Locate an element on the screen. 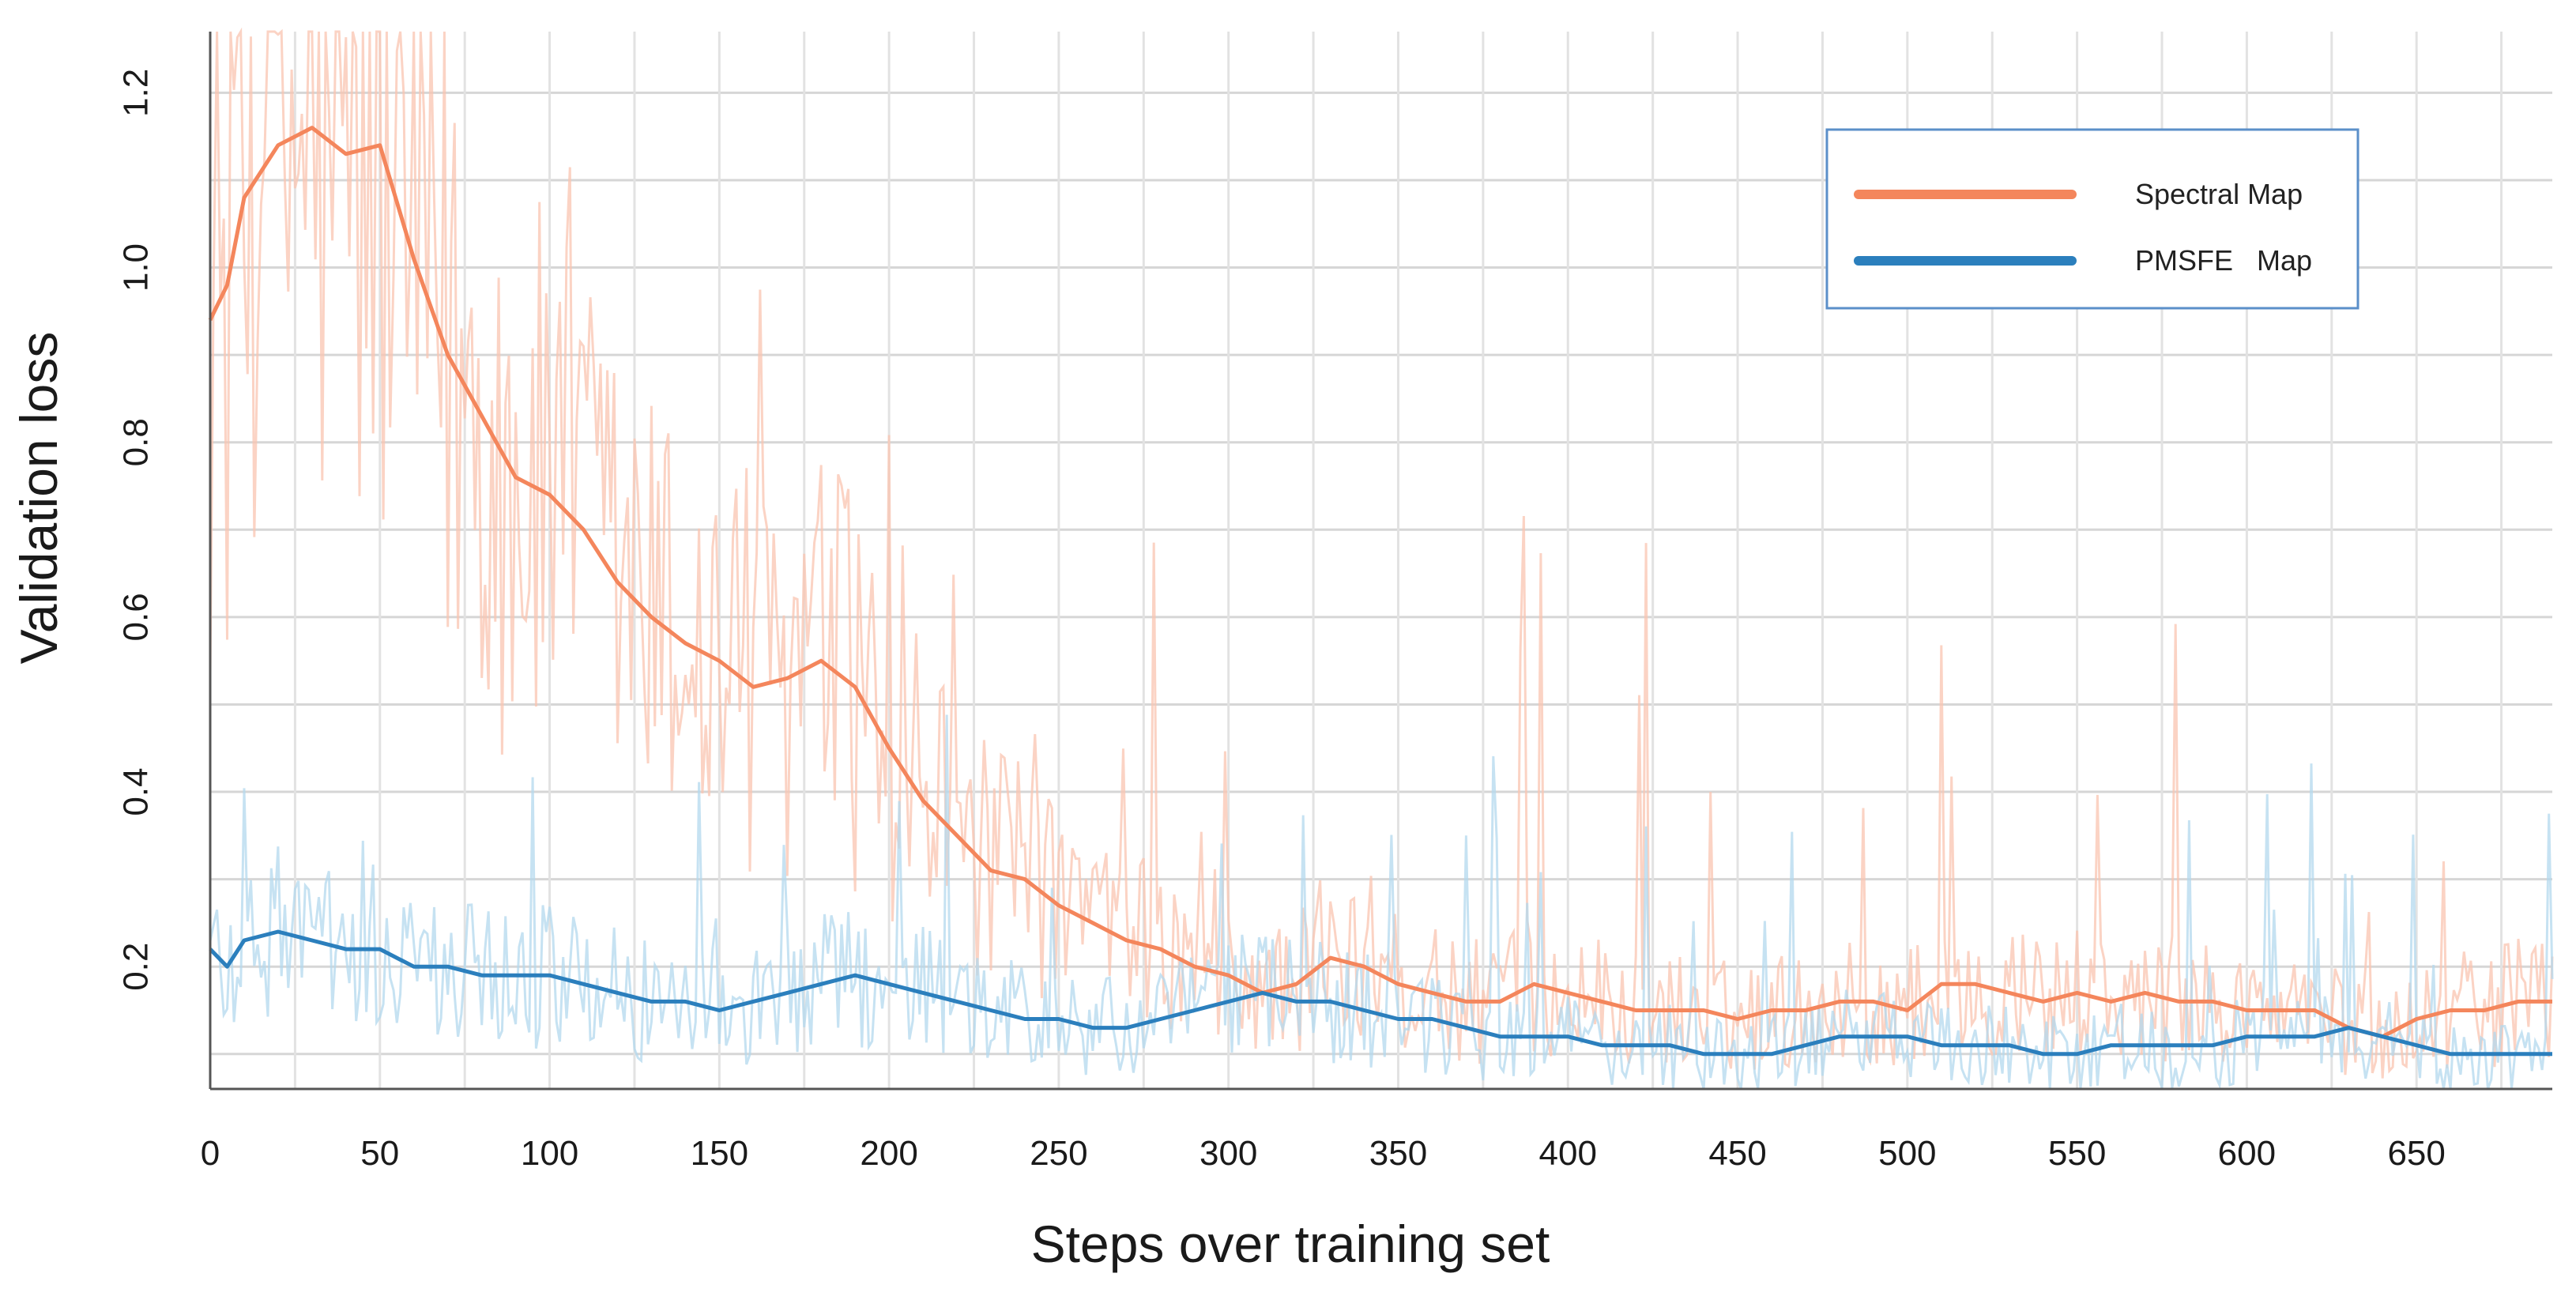 This screenshot has width=2576, height=1296. x-tick-label: 50 is located at coordinates (379, 1154).